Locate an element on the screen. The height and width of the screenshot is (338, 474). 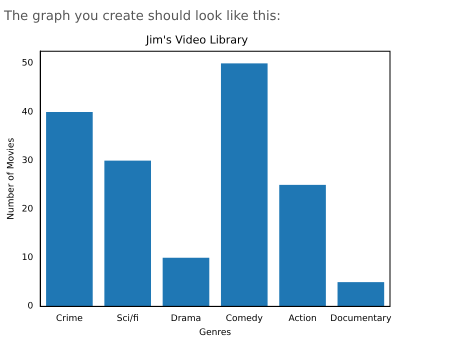
y-tick-label: 50 is located at coordinates (28, 63).